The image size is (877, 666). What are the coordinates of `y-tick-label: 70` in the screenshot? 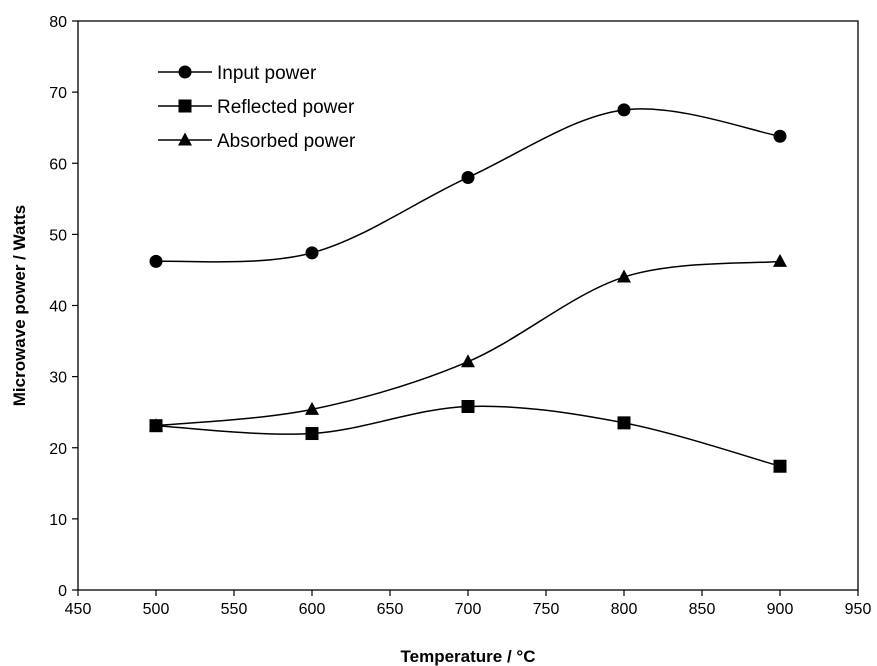 It's located at (58, 93).